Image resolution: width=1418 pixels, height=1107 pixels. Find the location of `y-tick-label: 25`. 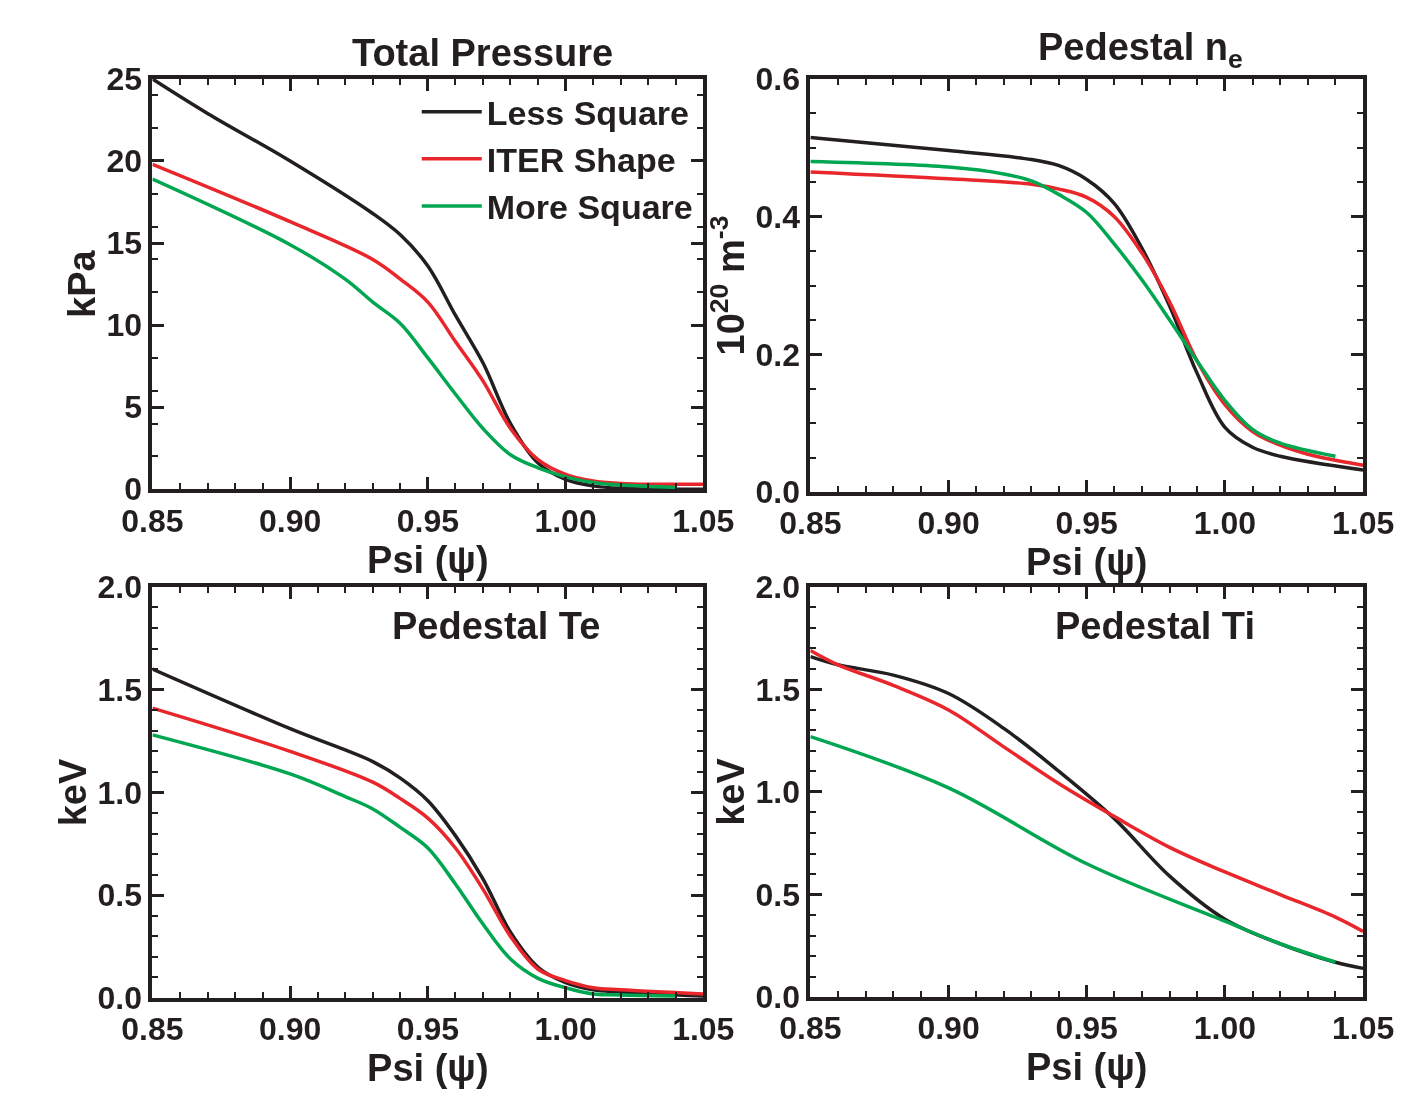

y-tick-label: 25 is located at coordinates (124, 79).